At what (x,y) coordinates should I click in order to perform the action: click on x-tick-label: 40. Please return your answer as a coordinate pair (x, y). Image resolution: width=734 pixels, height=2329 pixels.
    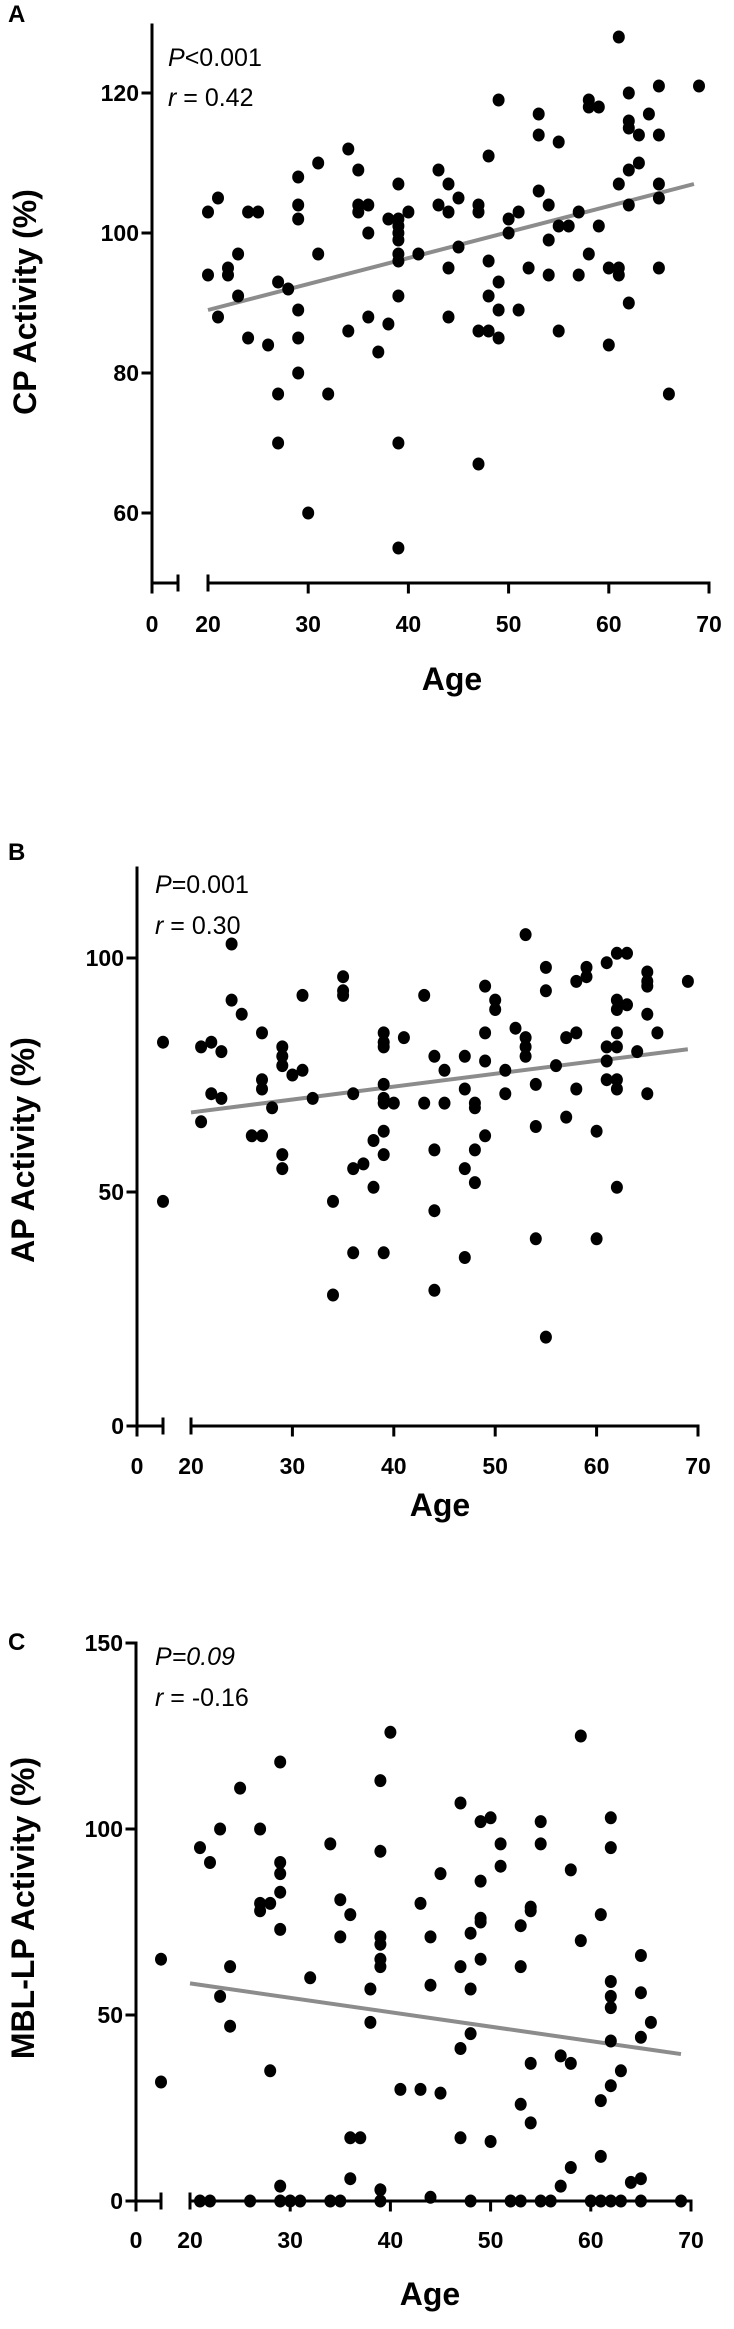
    Looking at the image, I should click on (409, 624).